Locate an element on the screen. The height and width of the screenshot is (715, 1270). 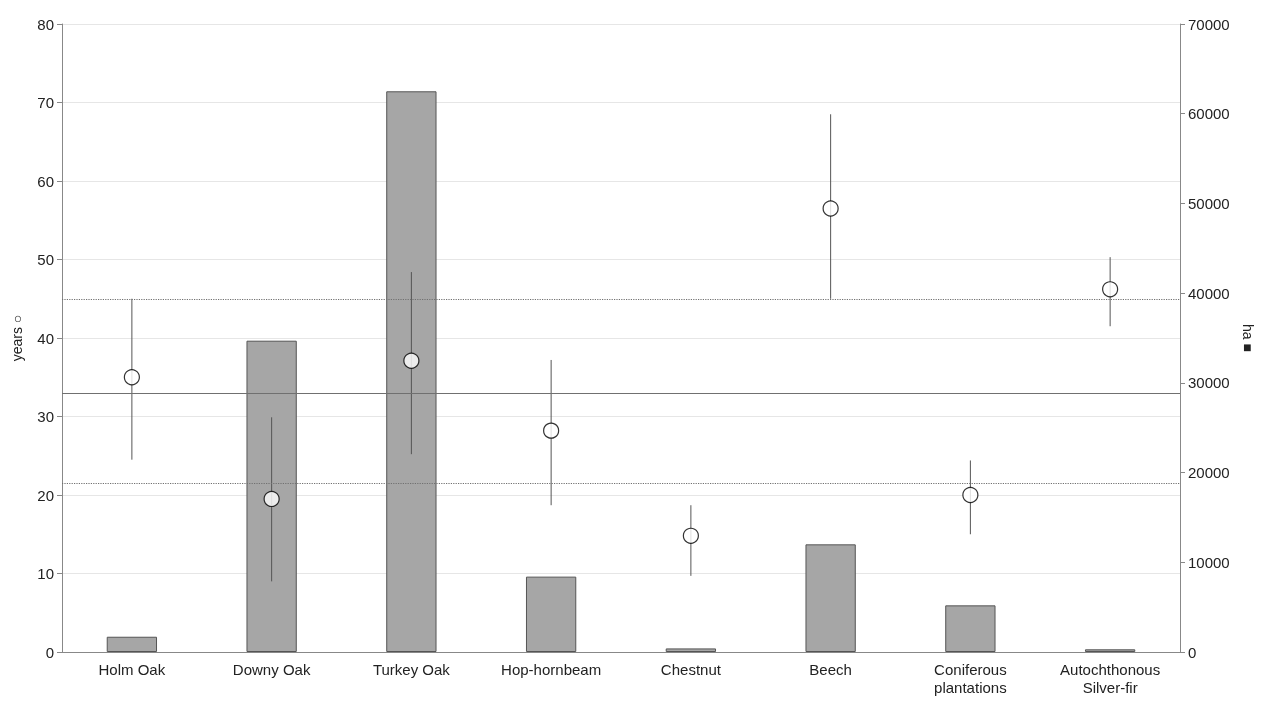
y-axis-title: years ○ is located at coordinates (17, 338).